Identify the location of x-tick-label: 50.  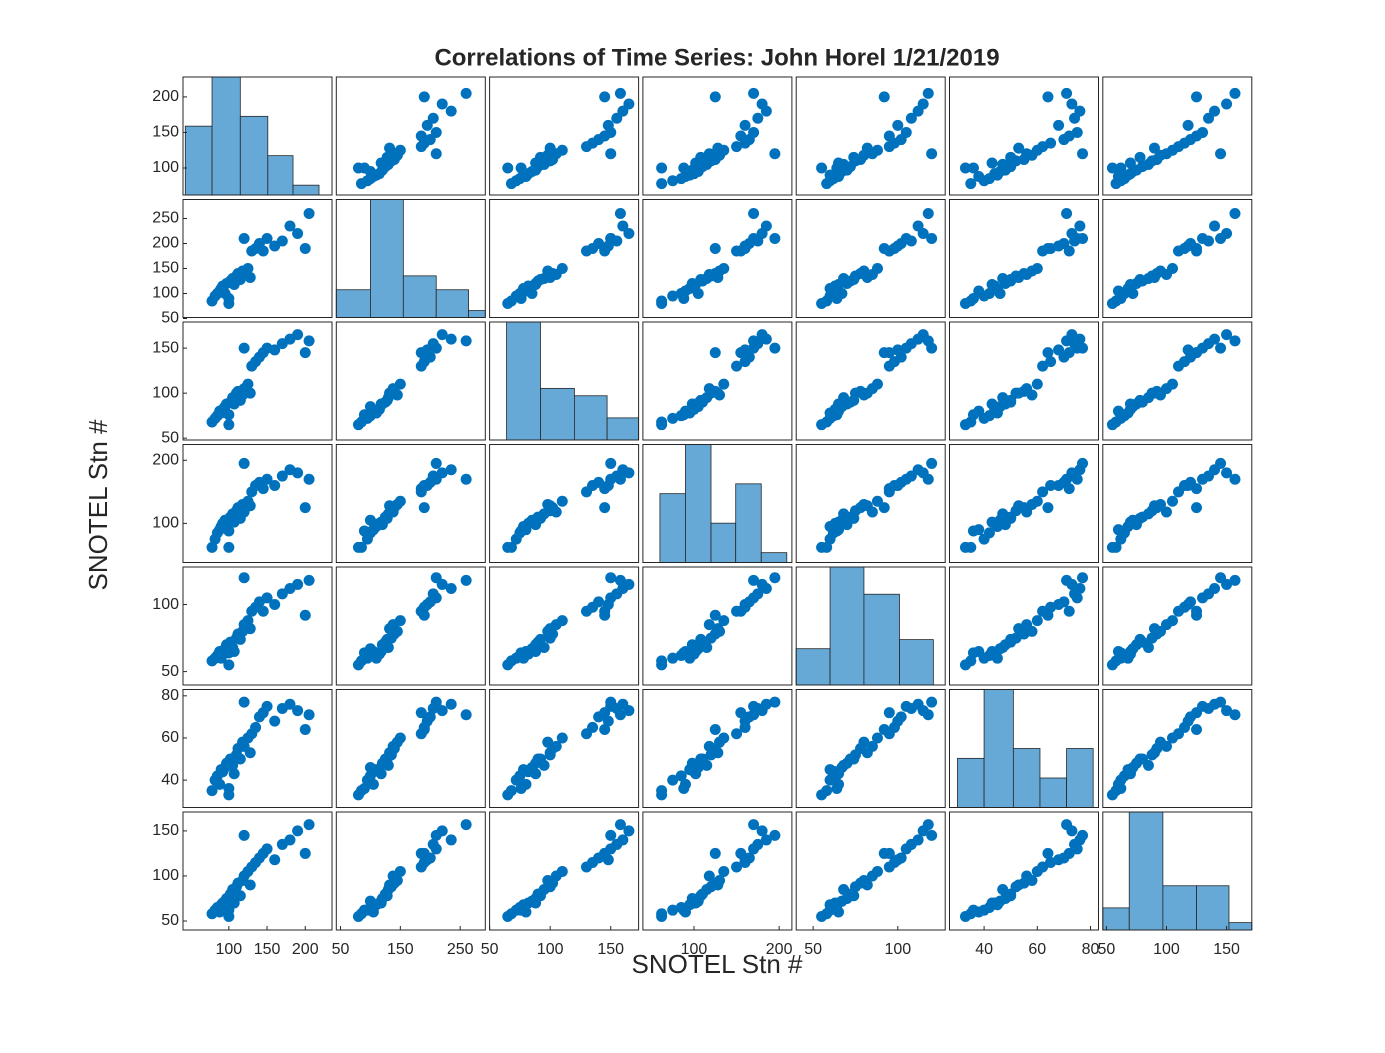
(490, 949).